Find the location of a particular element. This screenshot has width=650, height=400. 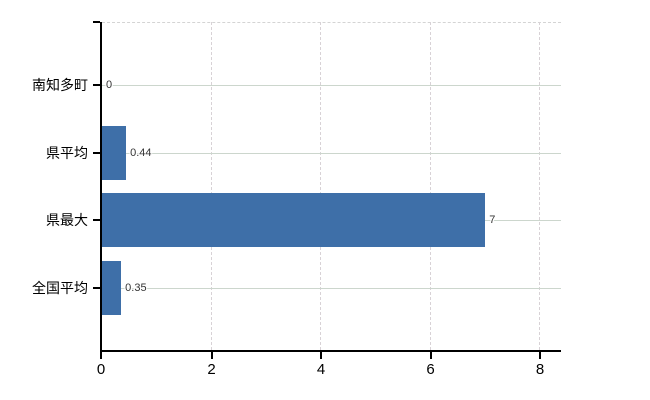

x-axis-tick-label: 0 is located at coordinates (101, 369).